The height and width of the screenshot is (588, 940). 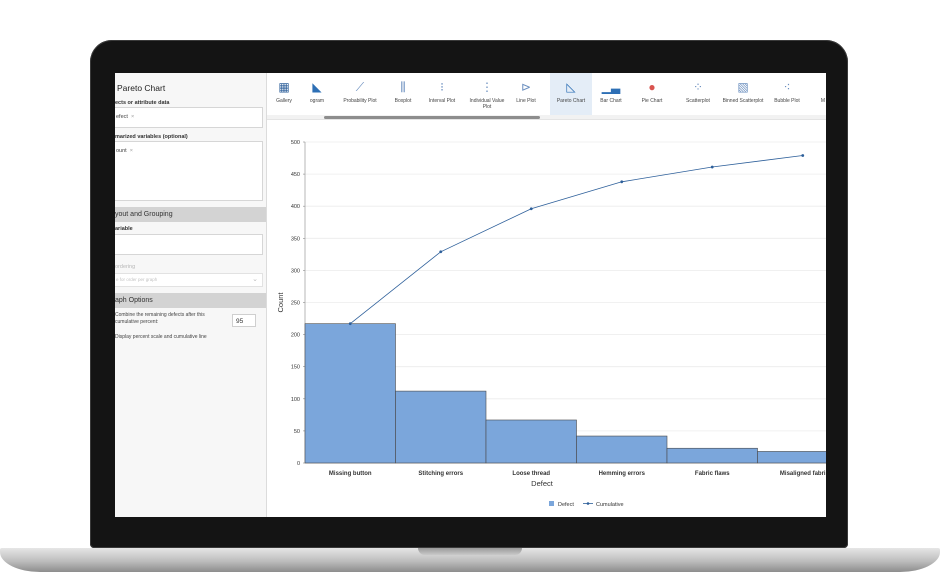 I want to click on gallery-item-label: Pie Chart, so click(x=652, y=101).